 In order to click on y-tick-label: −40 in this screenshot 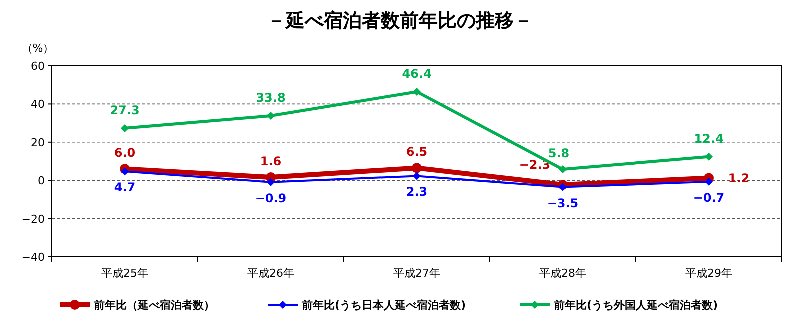, I will do `click(33, 257)`.